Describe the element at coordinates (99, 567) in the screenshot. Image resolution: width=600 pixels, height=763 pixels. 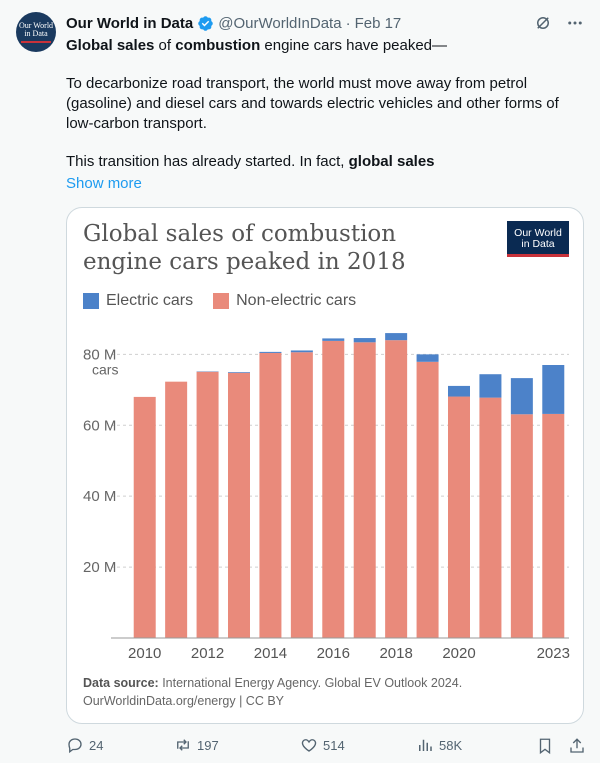
I see `y-tick-label: 20 M` at that location.